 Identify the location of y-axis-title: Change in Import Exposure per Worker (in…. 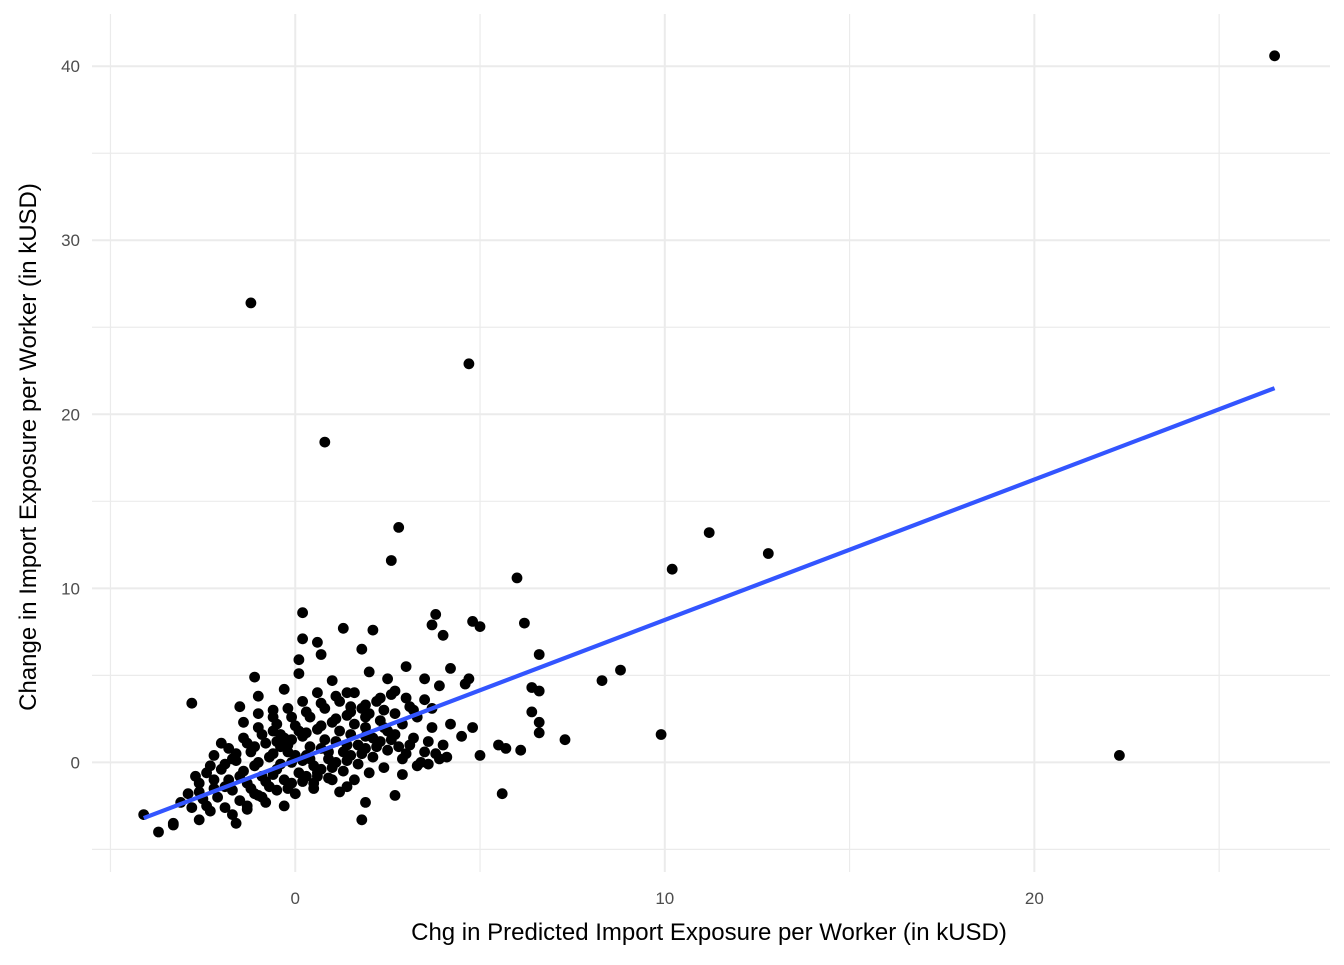
(28, 447).